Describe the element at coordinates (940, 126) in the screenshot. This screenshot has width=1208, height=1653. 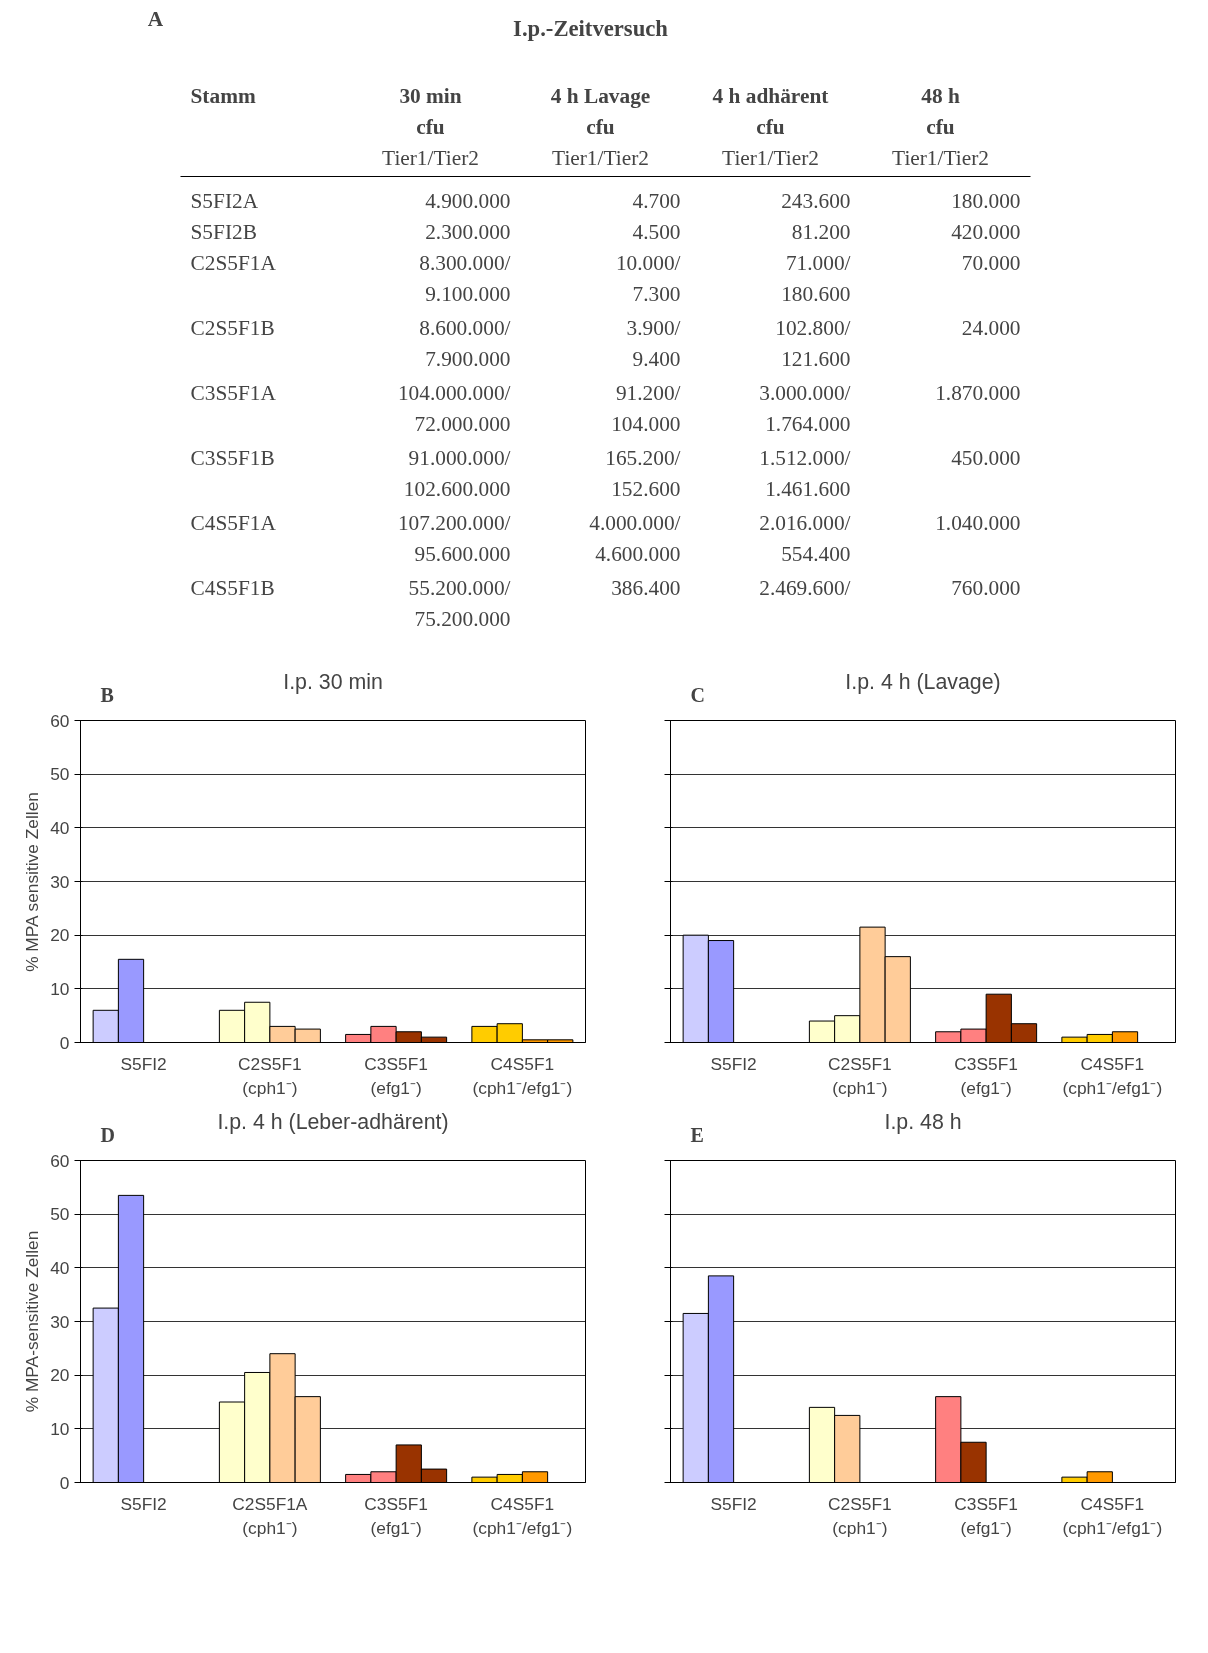
I see `text: 48 h cfu Tier1/Tier2` at that location.